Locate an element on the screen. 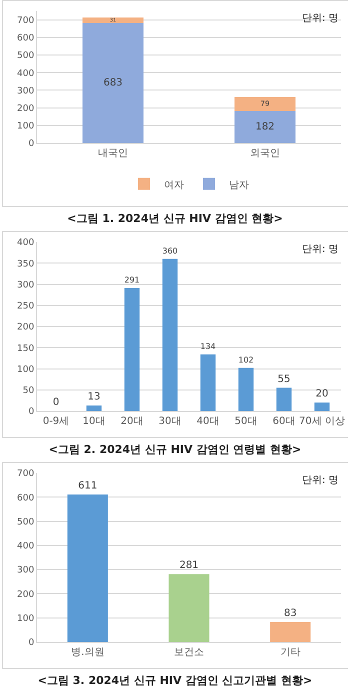 The height and width of the screenshot is (693, 350). data-label: 13 is located at coordinates (94, 397).